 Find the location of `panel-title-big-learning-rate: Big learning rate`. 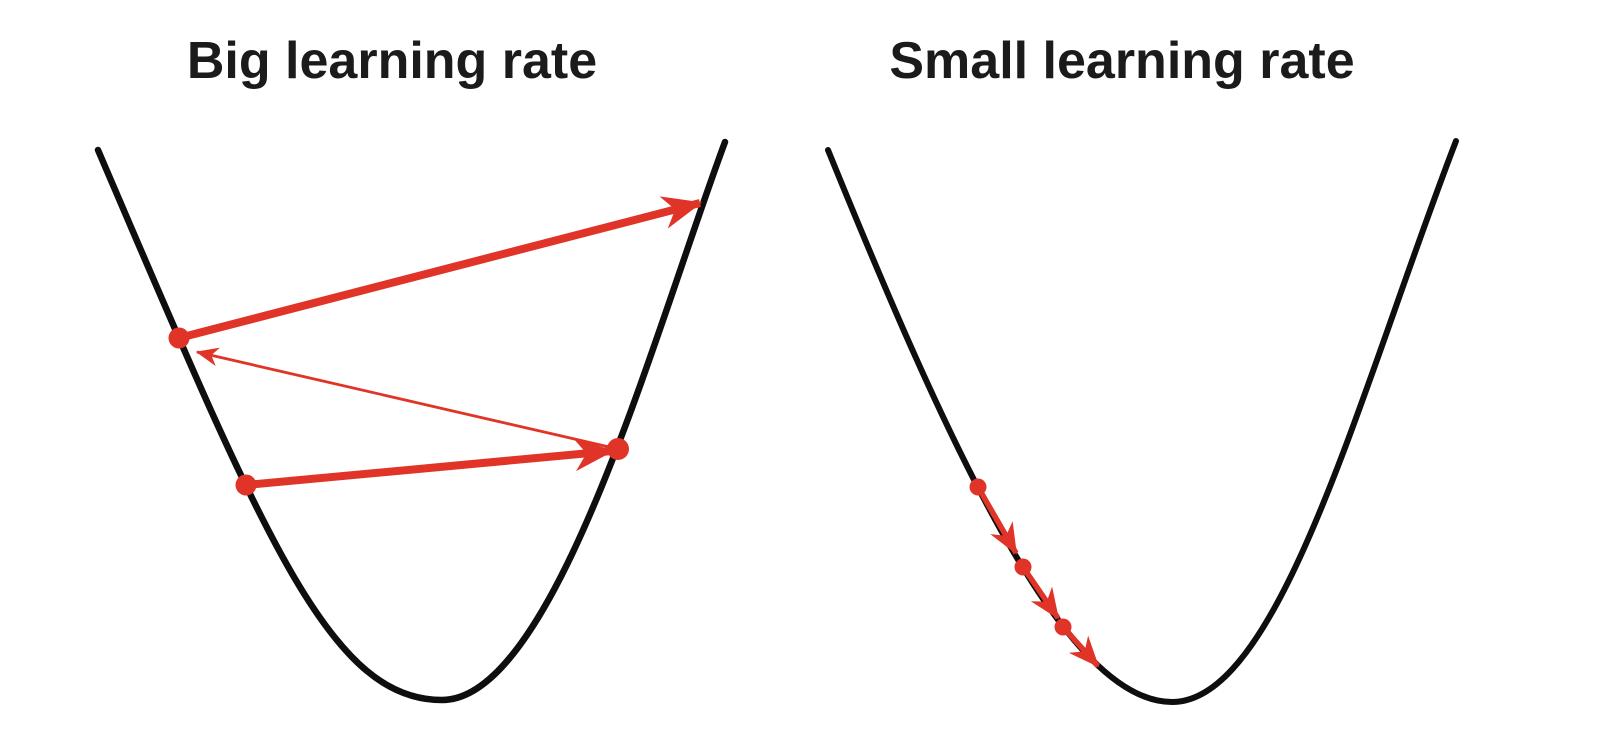

panel-title-big-learning-rate: Big learning rate is located at coordinates (392, 61).